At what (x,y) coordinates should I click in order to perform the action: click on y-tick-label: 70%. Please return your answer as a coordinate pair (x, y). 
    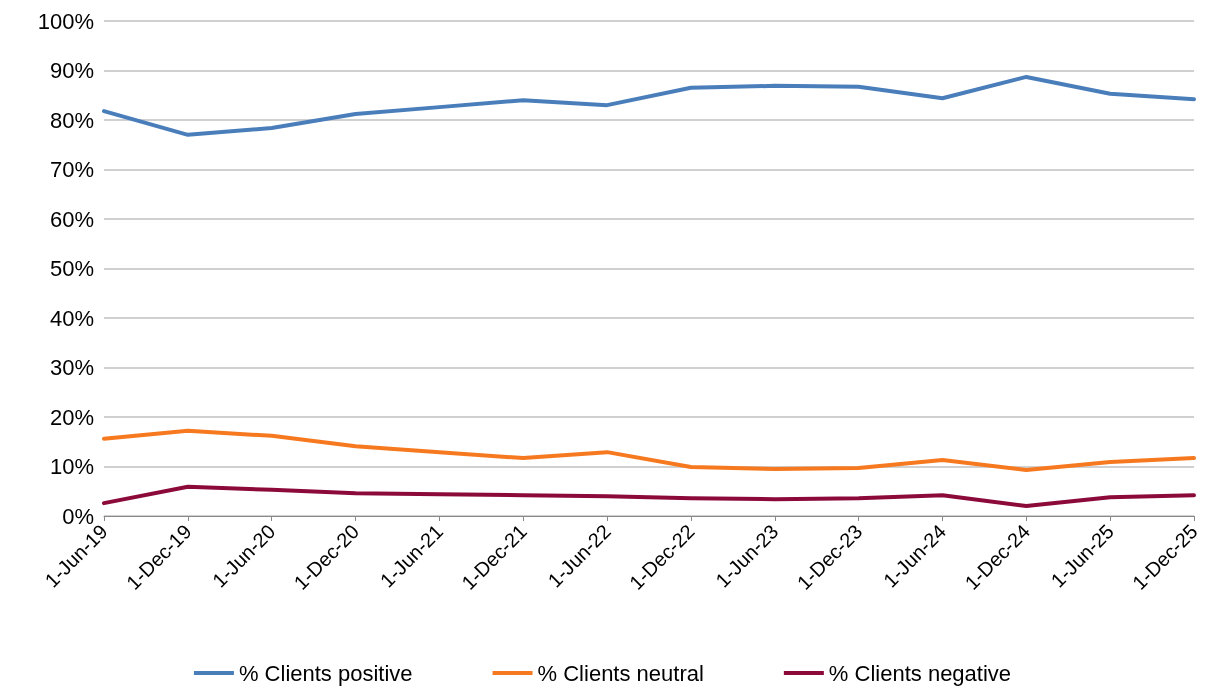
    Looking at the image, I should click on (71, 169).